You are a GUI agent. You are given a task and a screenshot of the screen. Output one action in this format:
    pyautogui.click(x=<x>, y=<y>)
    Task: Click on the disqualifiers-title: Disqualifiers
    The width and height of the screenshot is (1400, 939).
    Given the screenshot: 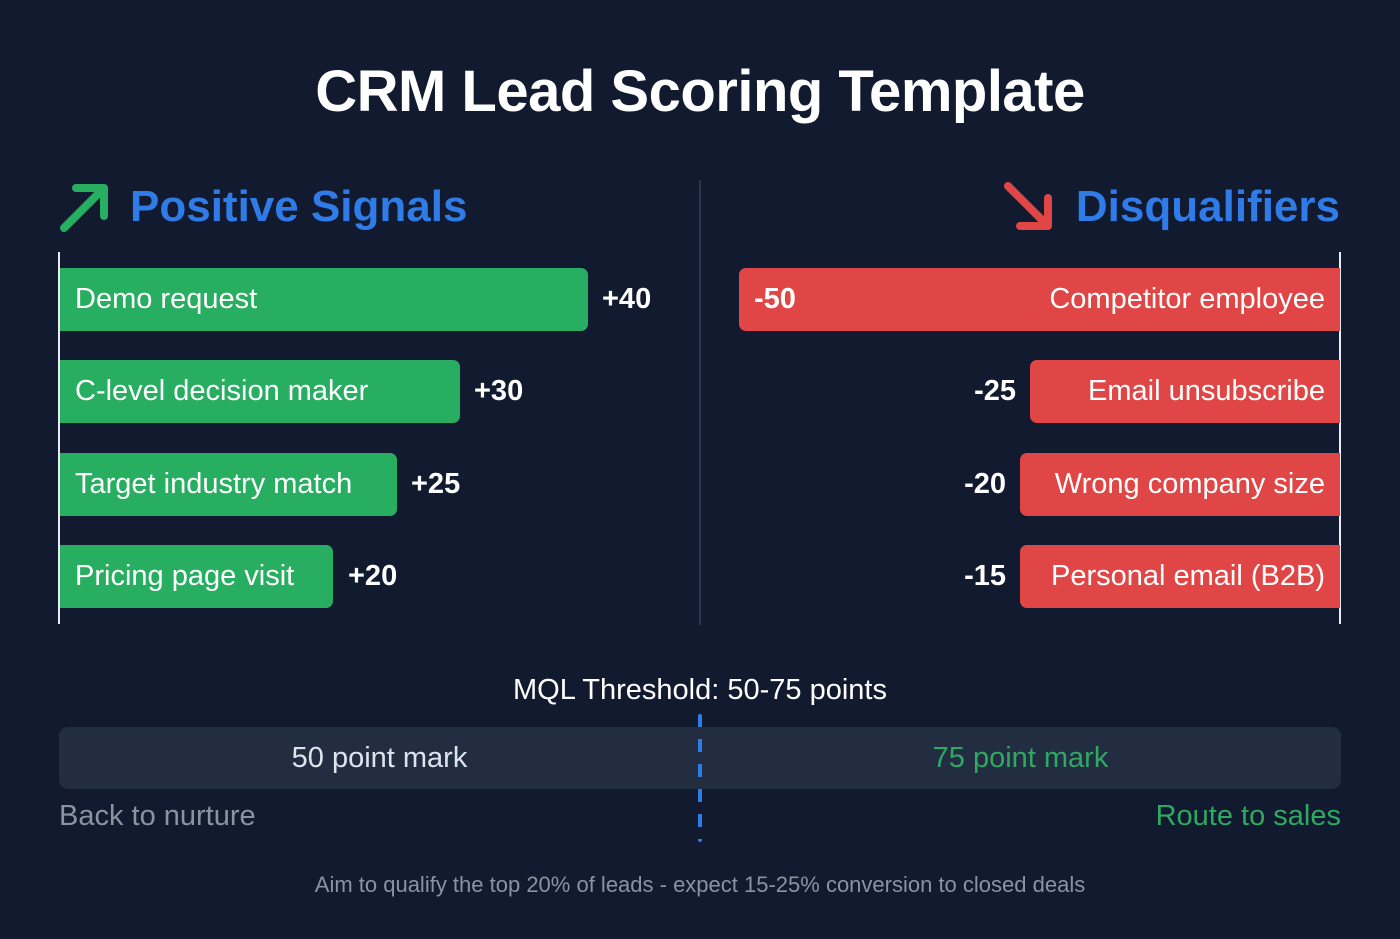 What is the action you would take?
    pyautogui.click(x=1207, y=206)
    